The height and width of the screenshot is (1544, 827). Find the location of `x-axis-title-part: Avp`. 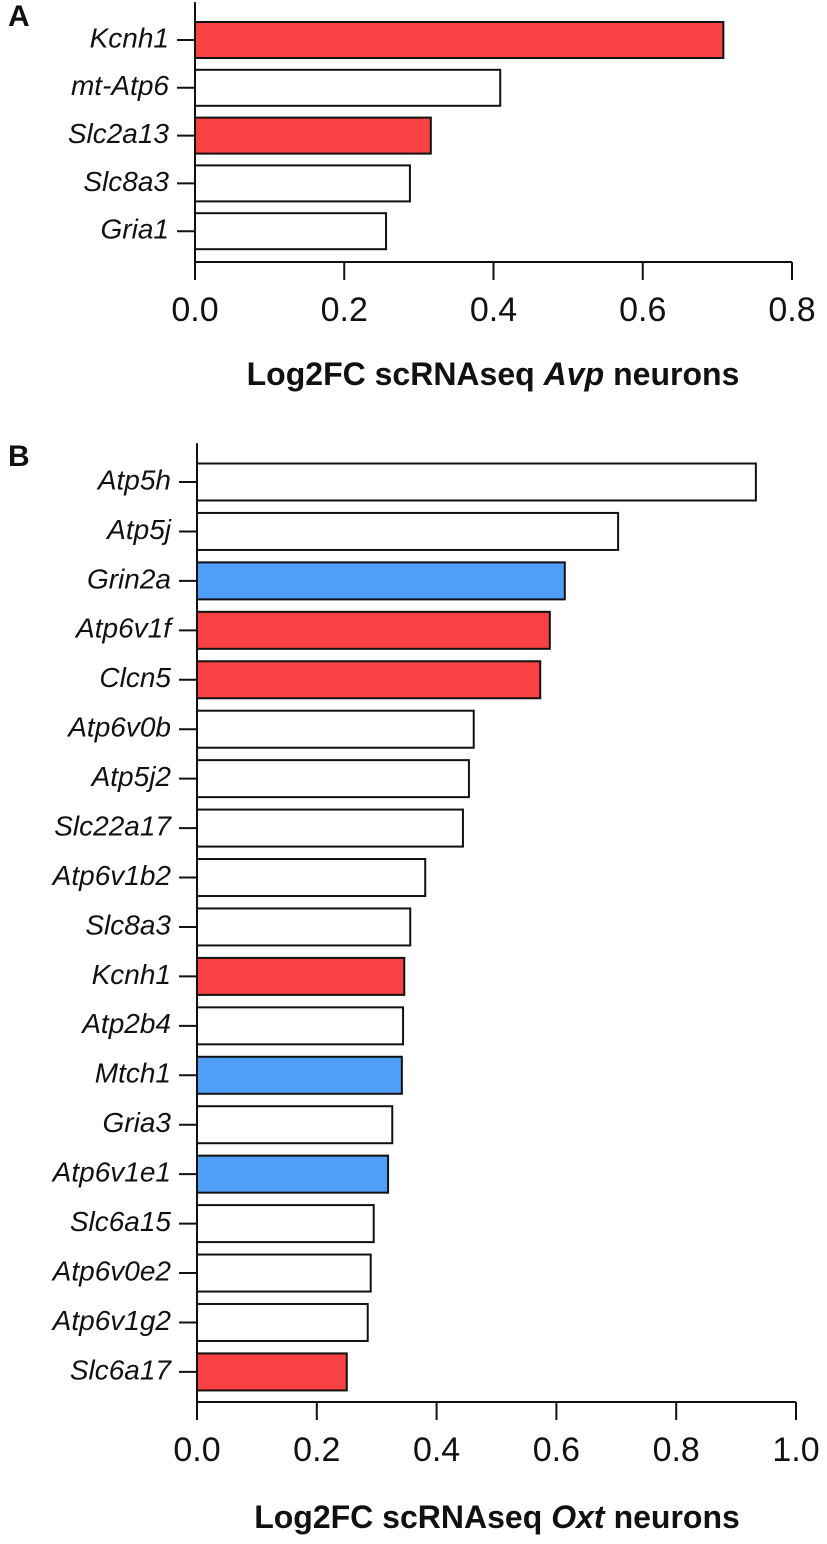

x-axis-title-part: Avp is located at coordinates (573, 374).